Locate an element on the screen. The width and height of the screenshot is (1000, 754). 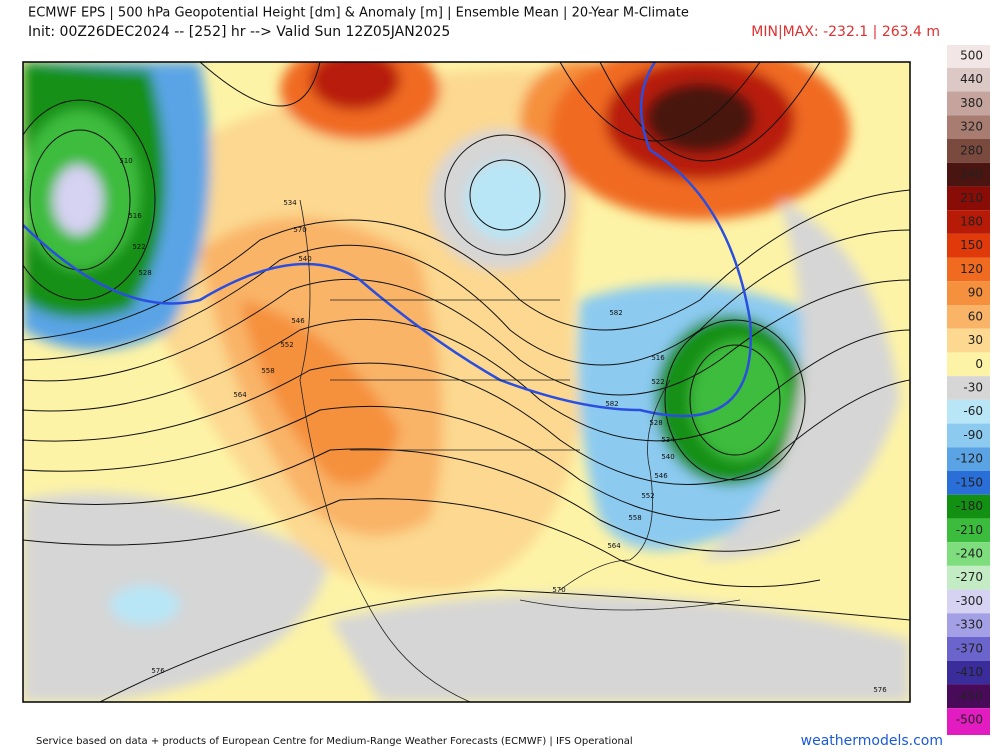
colorbar-label: 90 is located at coordinates (975, 293).